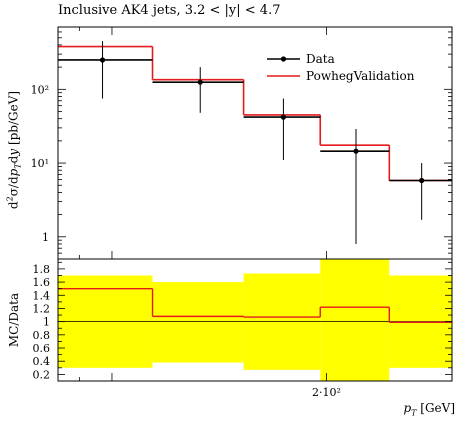 The height and width of the screenshot is (421, 467). Describe the element at coordinates (42, 295) in the screenshot. I see `ratio-y-tick-label: 1.4` at that location.